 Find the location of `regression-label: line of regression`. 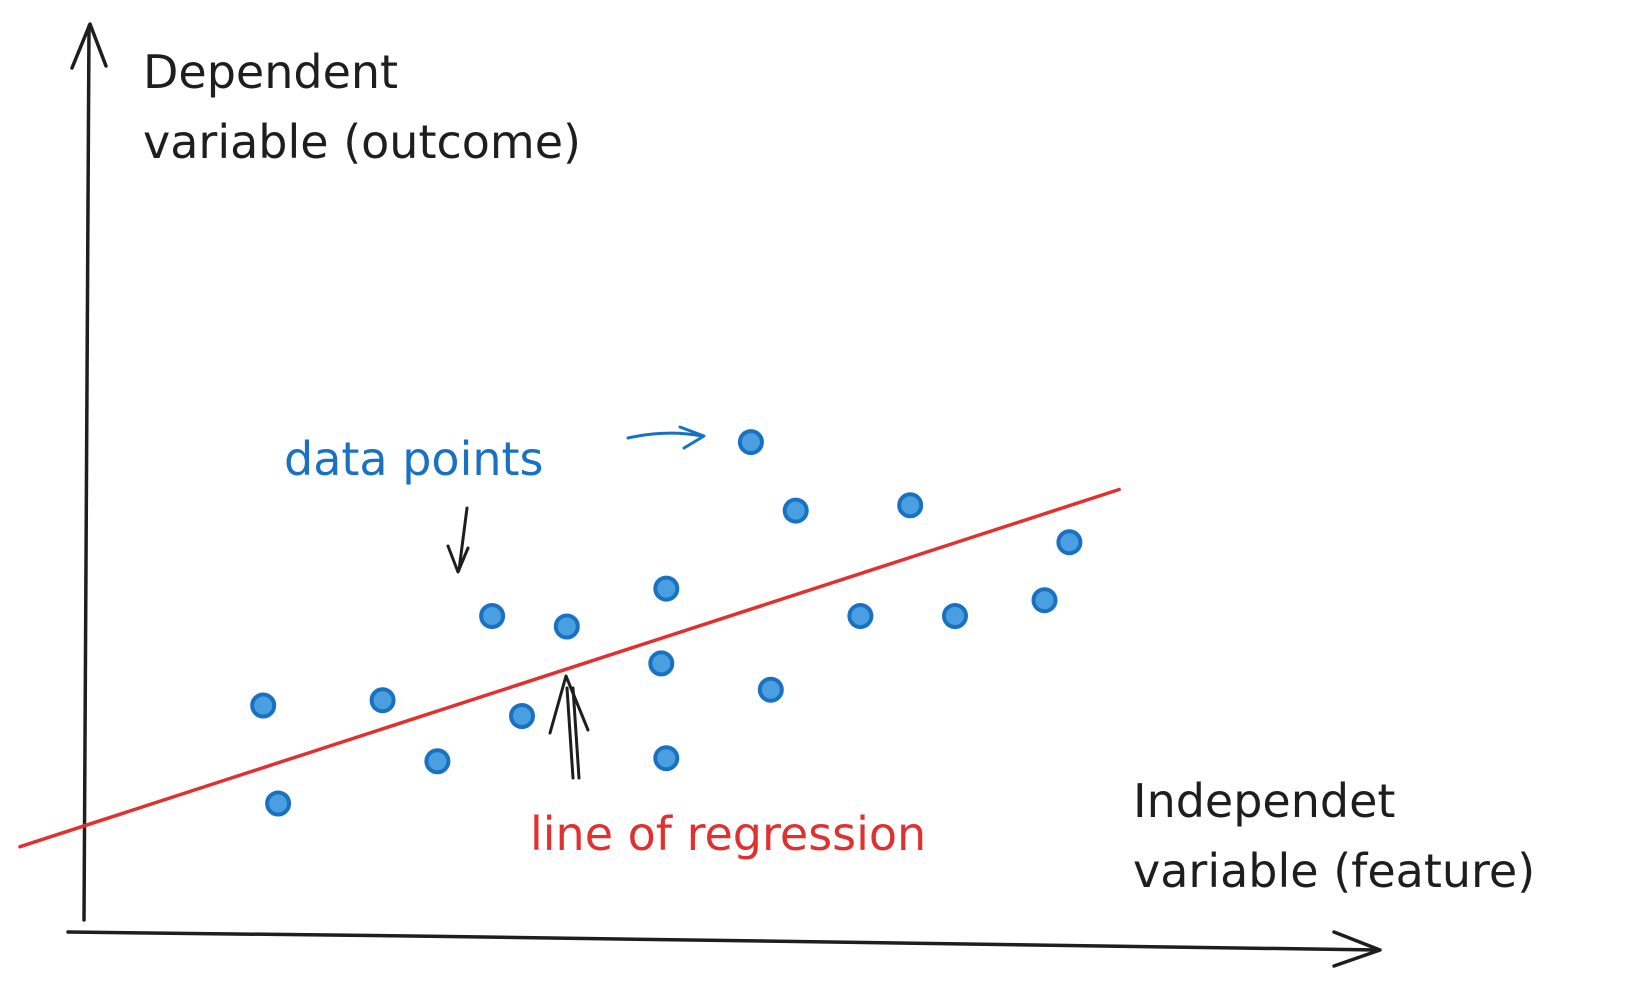

regression-label: line of regression is located at coordinates (728, 834).